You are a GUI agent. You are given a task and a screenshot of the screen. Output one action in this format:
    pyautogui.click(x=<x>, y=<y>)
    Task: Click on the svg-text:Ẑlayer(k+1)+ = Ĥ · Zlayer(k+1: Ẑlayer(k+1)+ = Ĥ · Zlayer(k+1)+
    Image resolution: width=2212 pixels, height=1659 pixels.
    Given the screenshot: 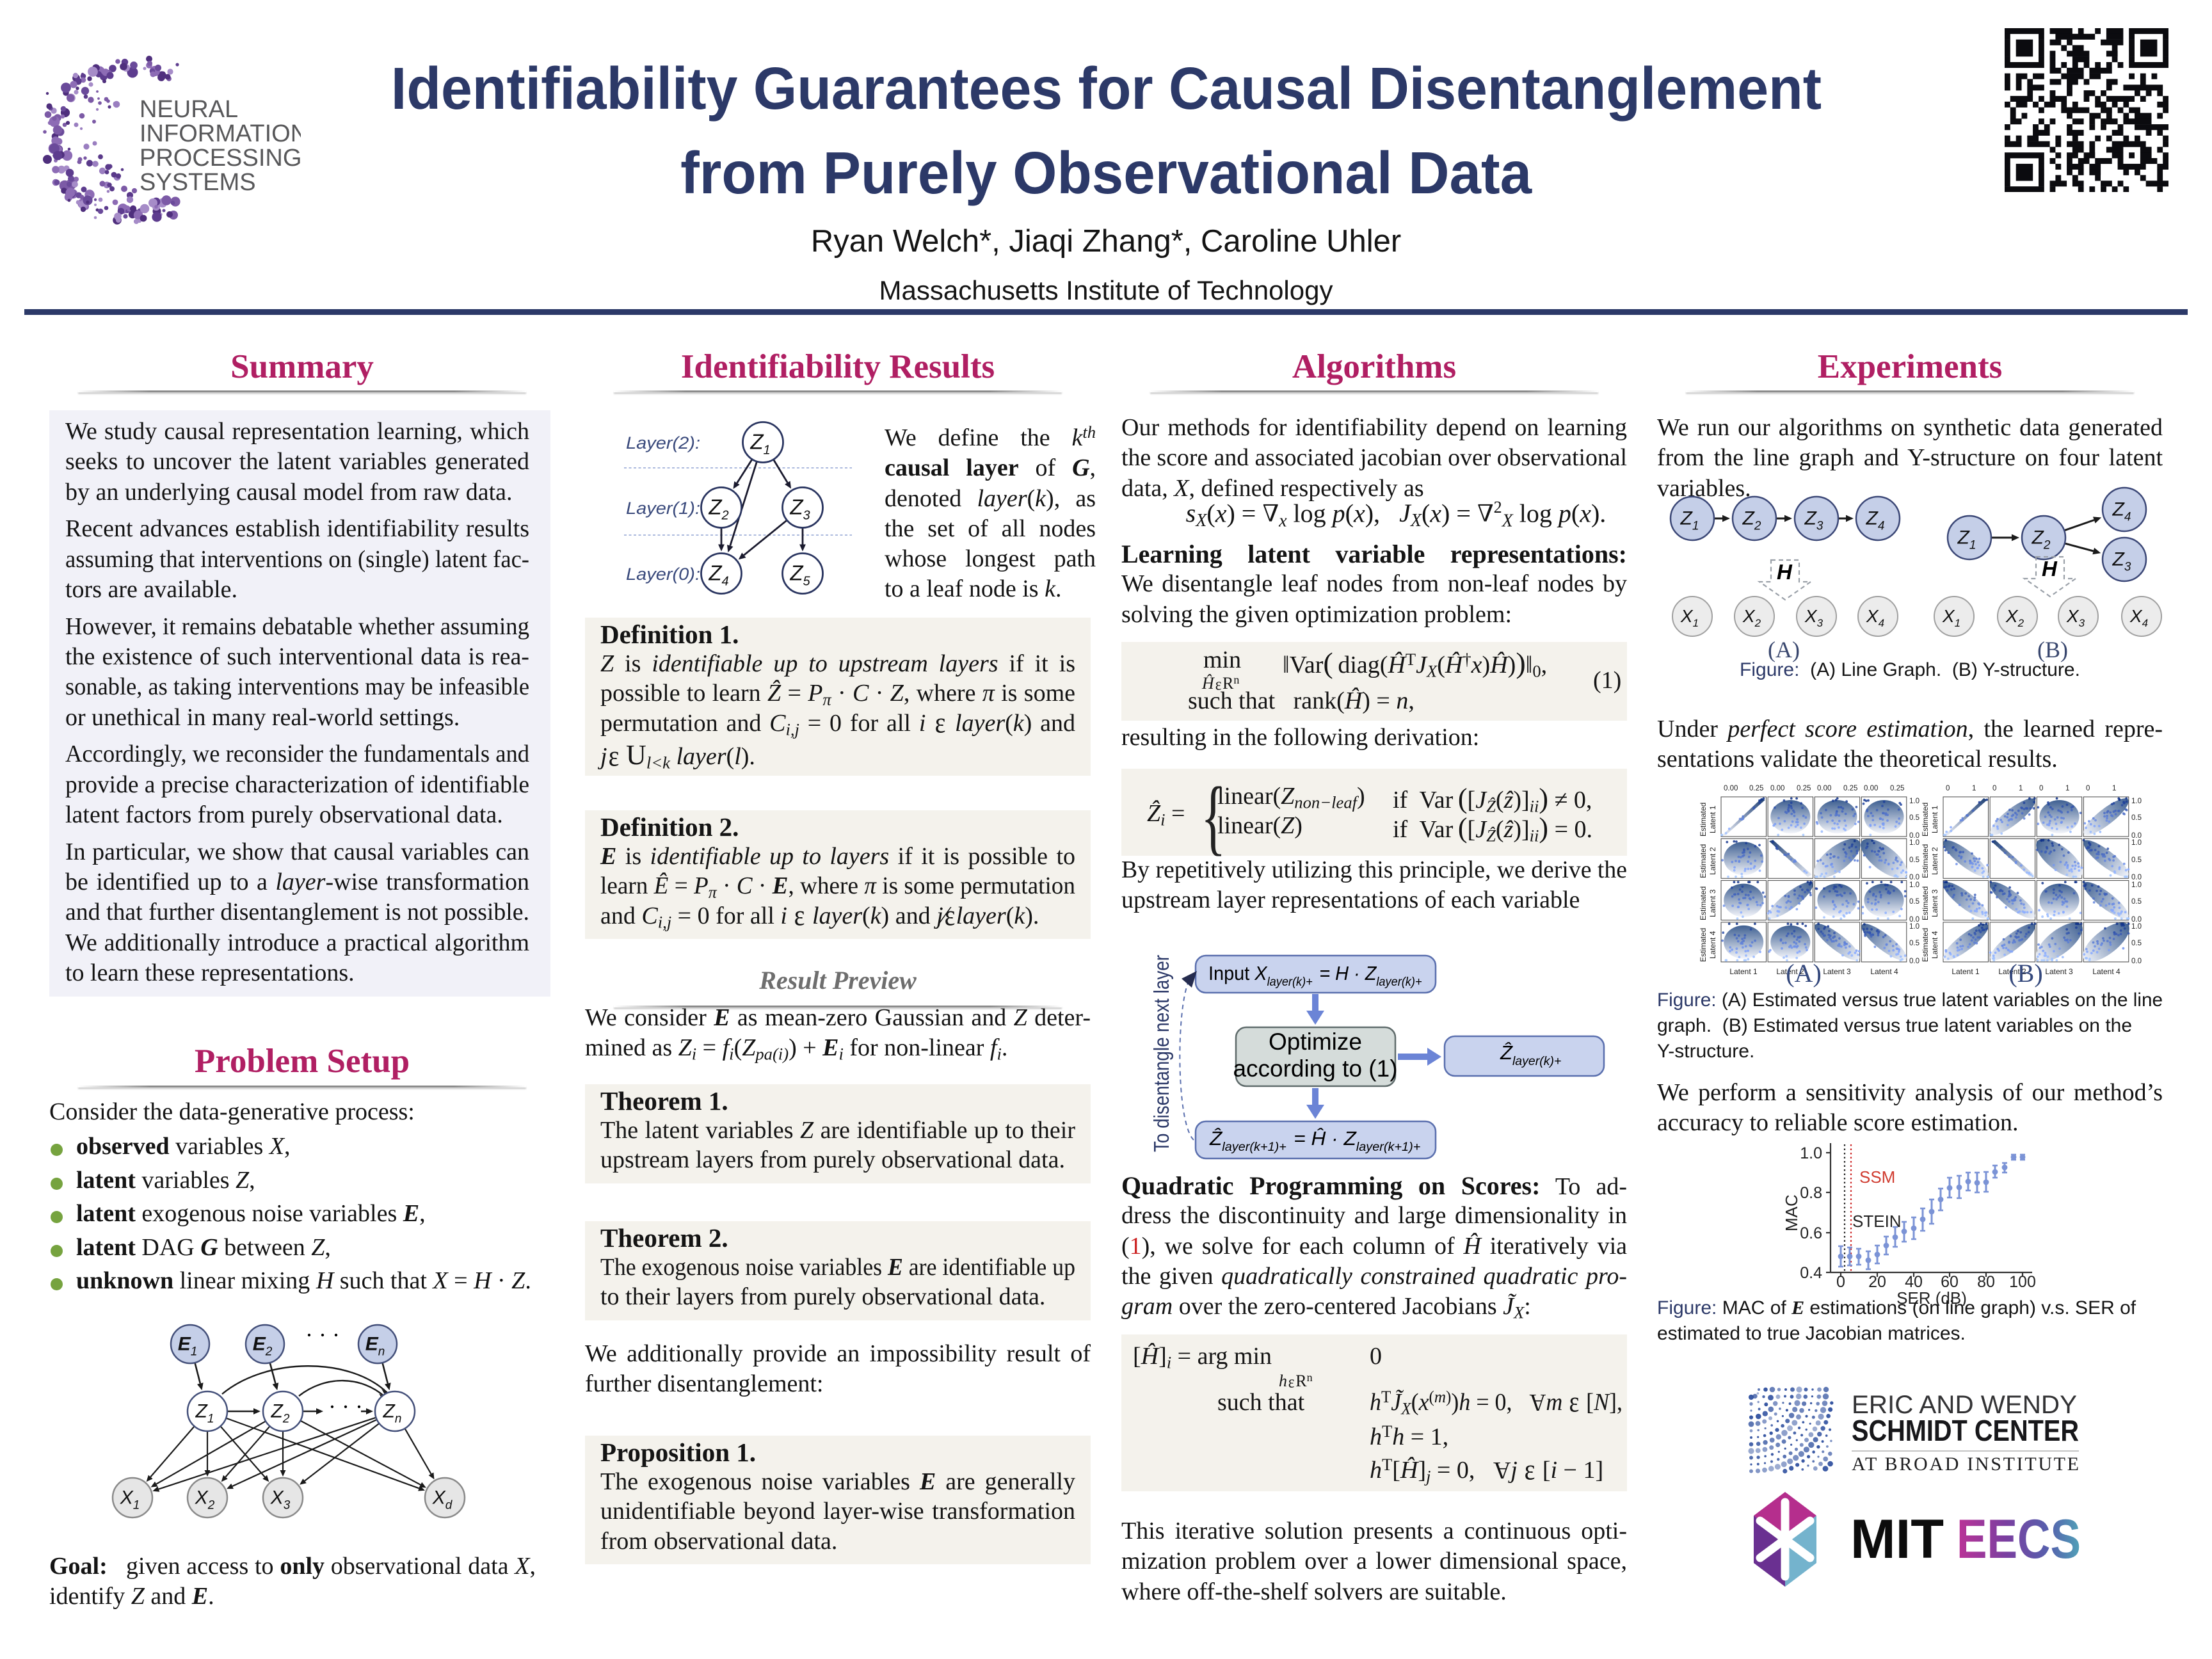 What is the action you would take?
    pyautogui.click(x=1315, y=1140)
    